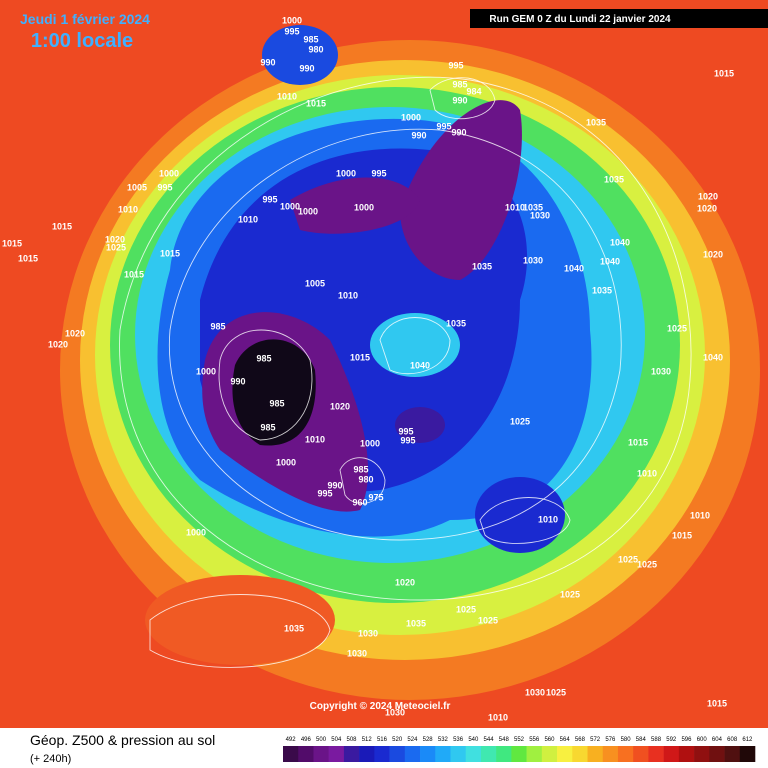 Image resolution: width=768 pixels, height=768 pixels. I want to click on forecast-date: Jeudi 1 février 2024, so click(85, 19).